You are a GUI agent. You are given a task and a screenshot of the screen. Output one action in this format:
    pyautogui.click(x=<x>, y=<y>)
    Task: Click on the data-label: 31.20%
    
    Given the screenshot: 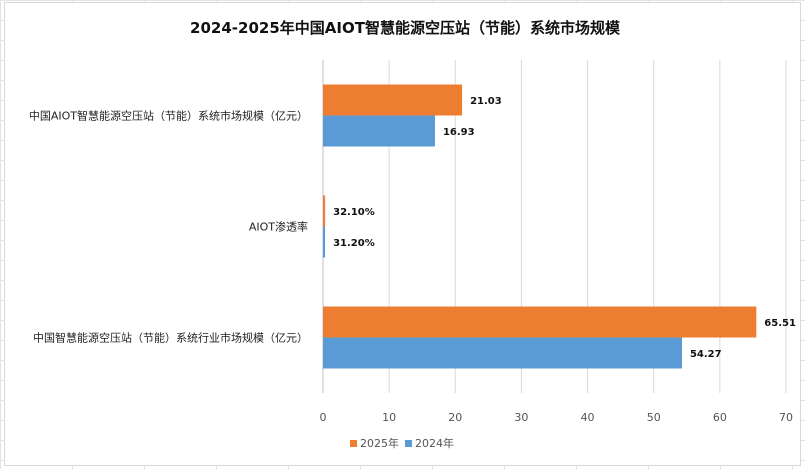 What is the action you would take?
    pyautogui.click(x=354, y=243)
    